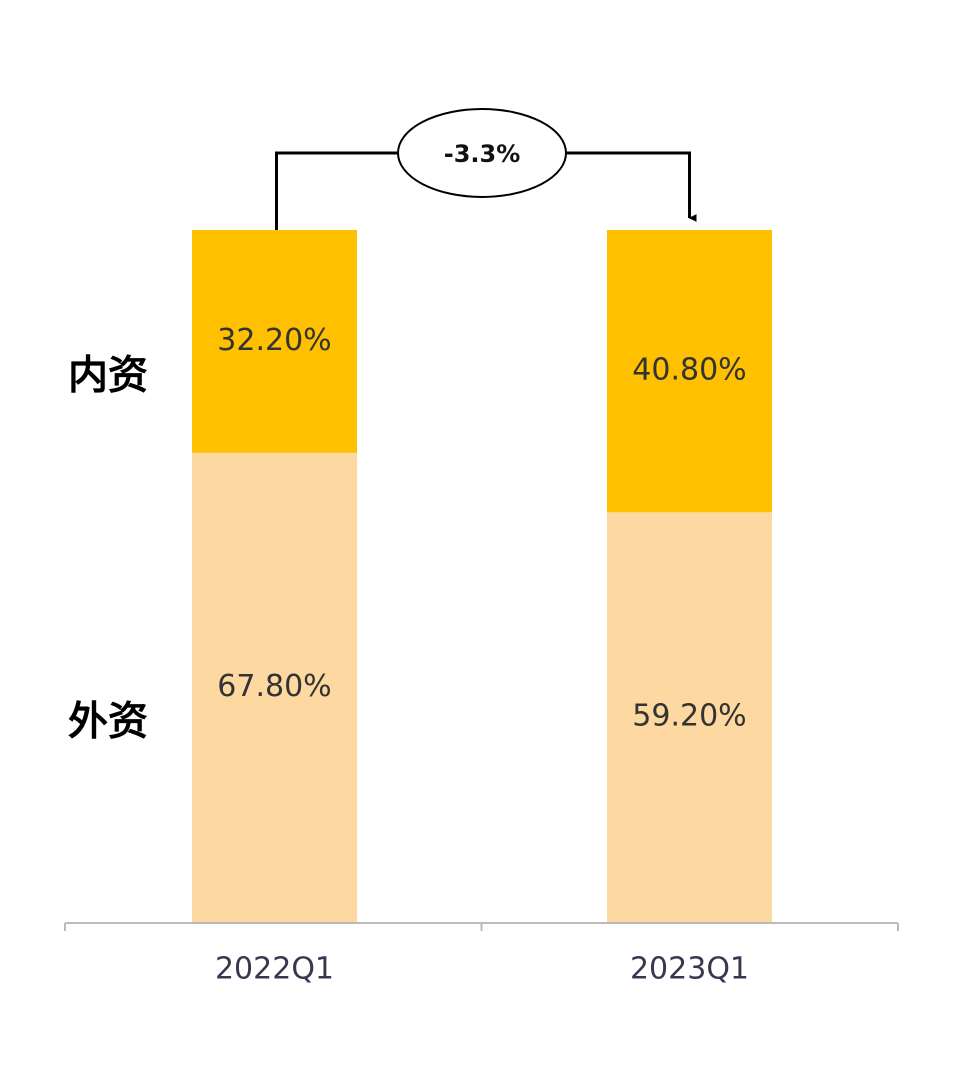 This screenshot has height=1076, width=960. I want to click on annotation: -3.3%, so click(482, 154).